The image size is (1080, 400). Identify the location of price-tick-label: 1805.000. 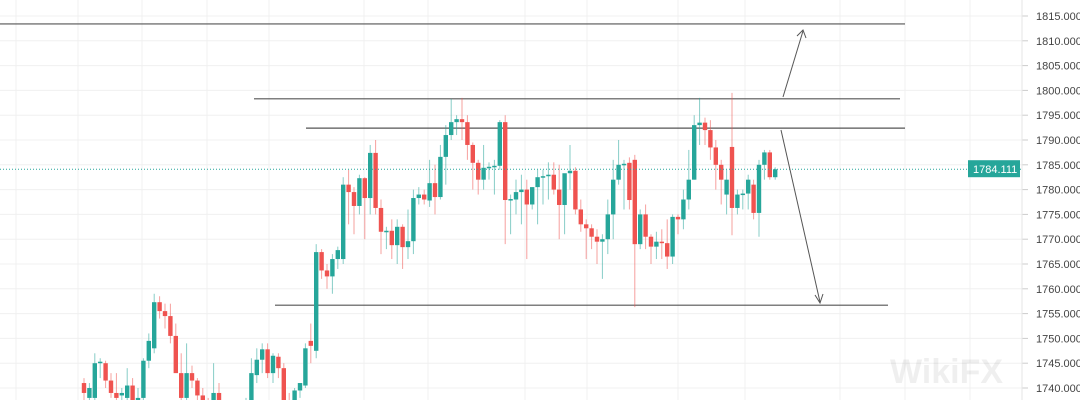
(1058, 67).